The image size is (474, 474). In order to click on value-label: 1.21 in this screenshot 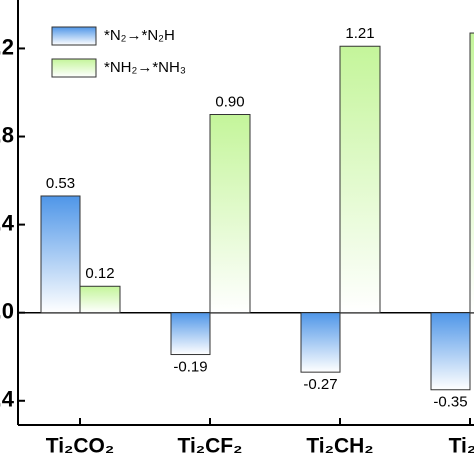, I will do `click(359, 33)`.